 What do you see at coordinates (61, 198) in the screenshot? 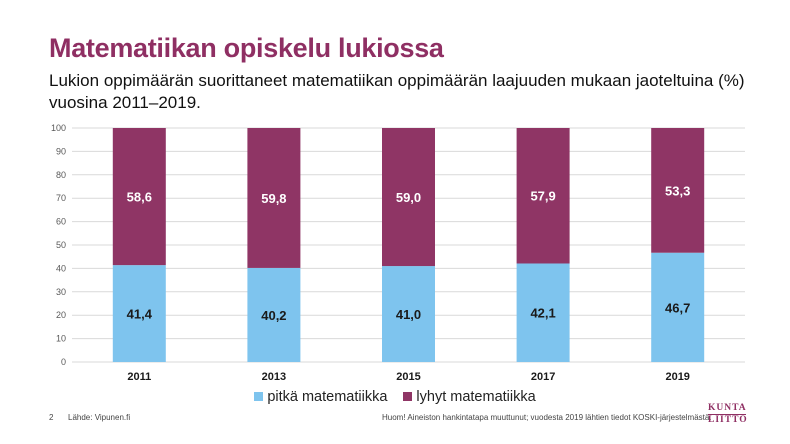
I see `y-tick-label: 70` at bounding box center [61, 198].